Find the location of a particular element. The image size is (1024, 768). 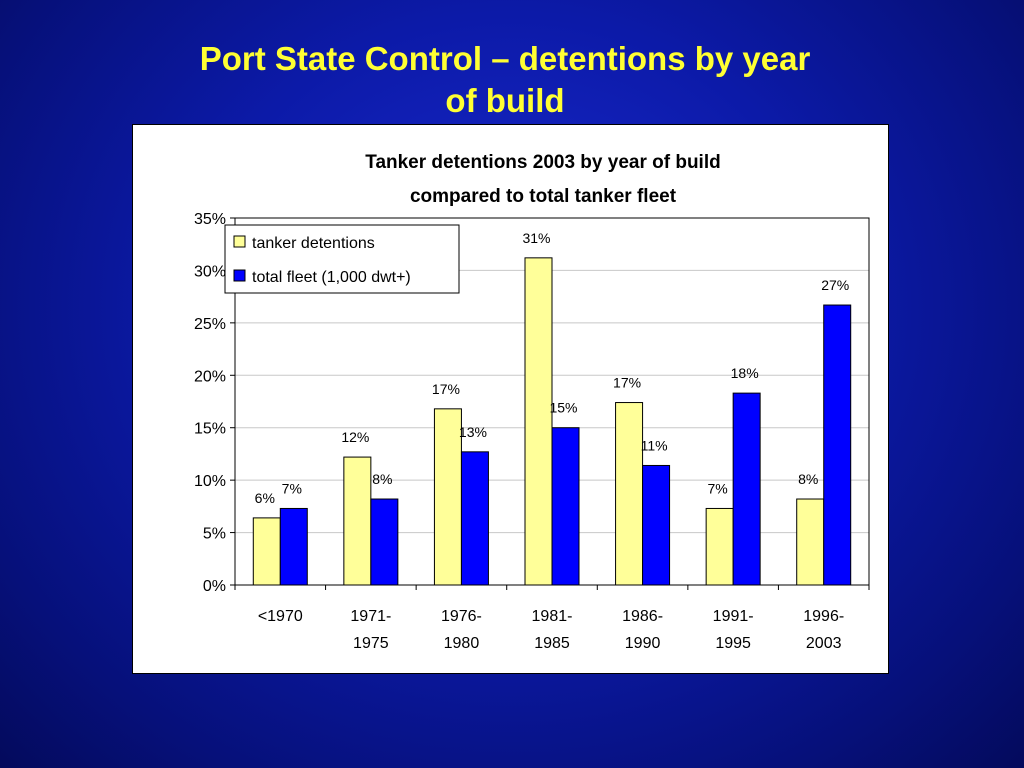

x-tick-label: 2003 is located at coordinates (824, 643).